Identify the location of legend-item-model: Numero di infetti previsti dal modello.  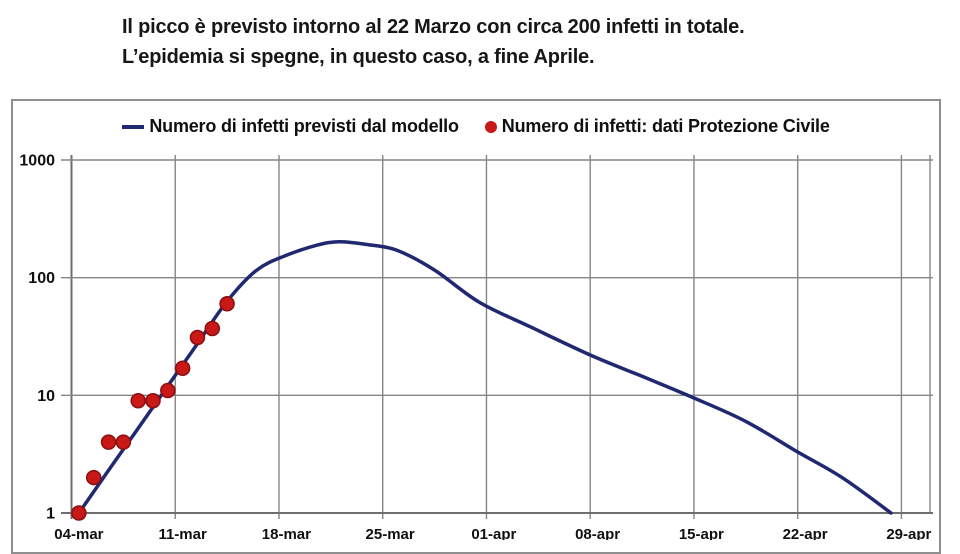
(290, 126).